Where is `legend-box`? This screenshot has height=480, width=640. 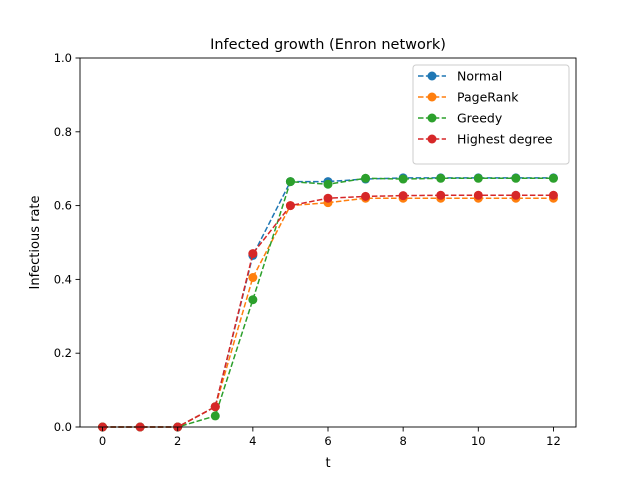
legend-box is located at coordinates (491, 114).